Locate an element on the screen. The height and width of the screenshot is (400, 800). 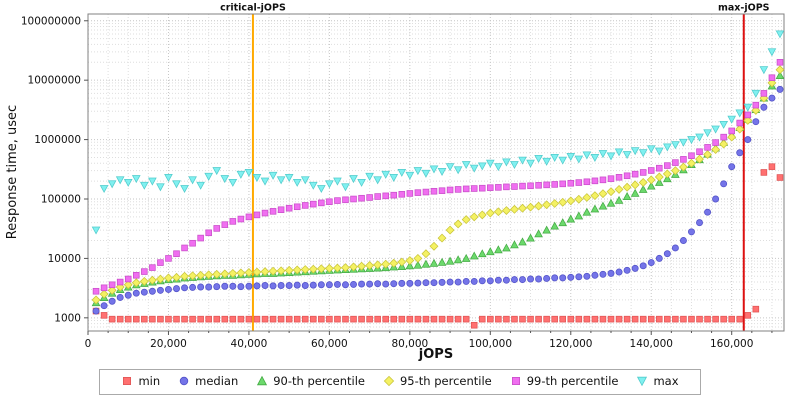
legend-item-max: max is located at coordinates (657, 381).